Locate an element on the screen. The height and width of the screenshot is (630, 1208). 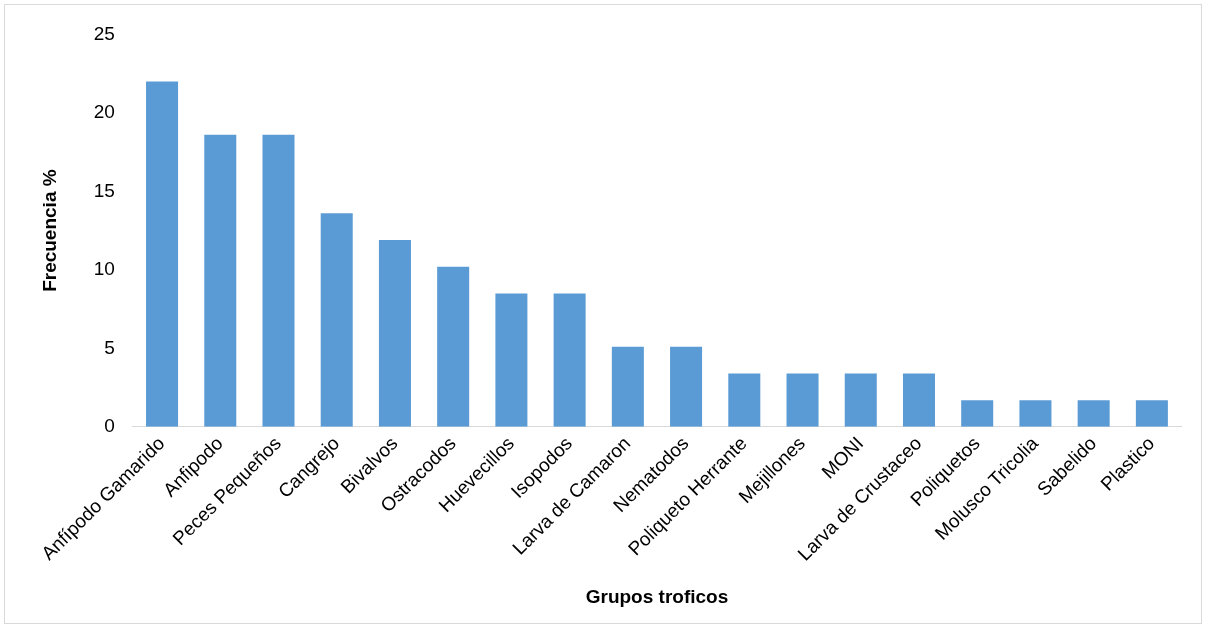
y-tick-label: 5 is located at coordinates (109, 347).